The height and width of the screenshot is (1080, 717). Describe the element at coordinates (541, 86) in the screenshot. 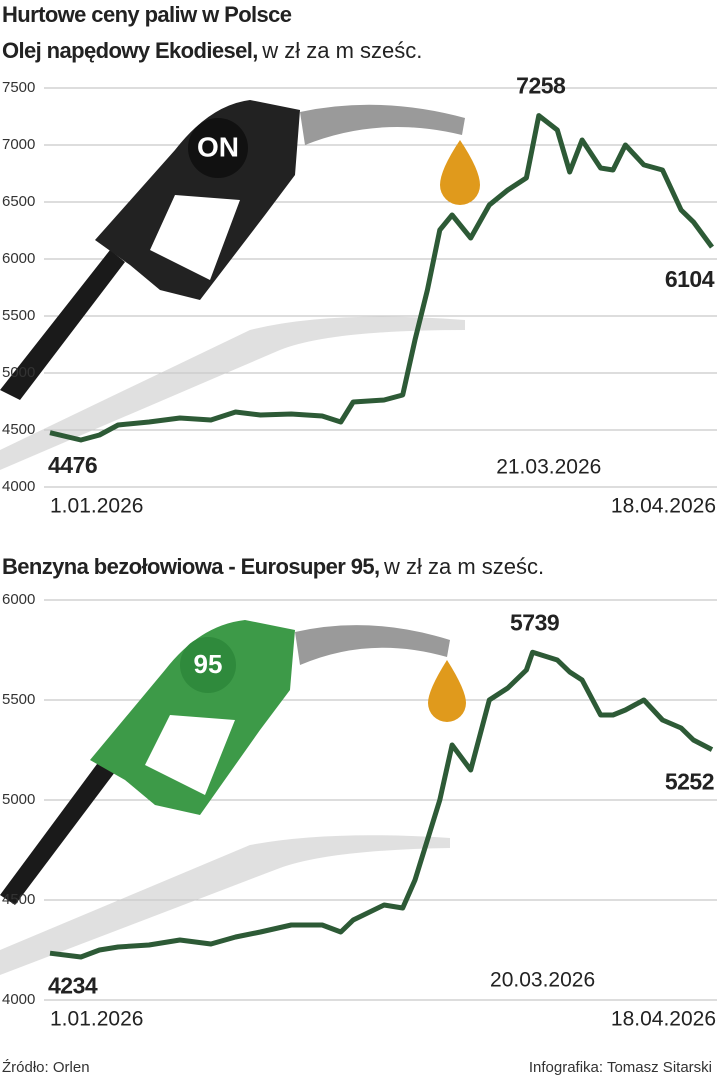

I see `value-label: 7258` at that location.